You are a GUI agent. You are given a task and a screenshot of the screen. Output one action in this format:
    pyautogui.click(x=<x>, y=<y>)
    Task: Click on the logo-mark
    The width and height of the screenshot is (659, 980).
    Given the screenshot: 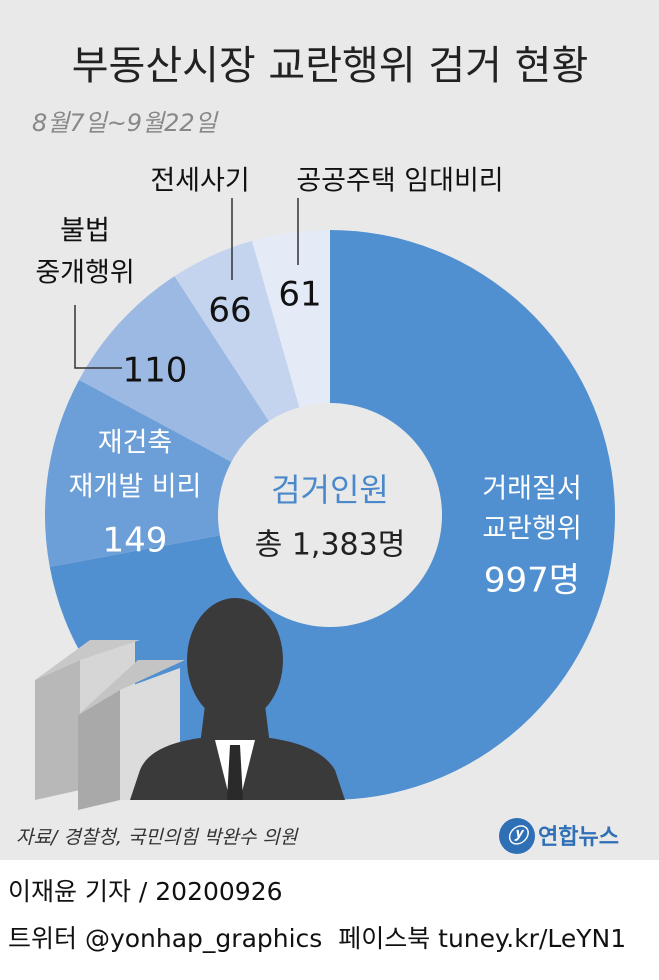 What is the action you would take?
    pyautogui.click(x=517, y=836)
    